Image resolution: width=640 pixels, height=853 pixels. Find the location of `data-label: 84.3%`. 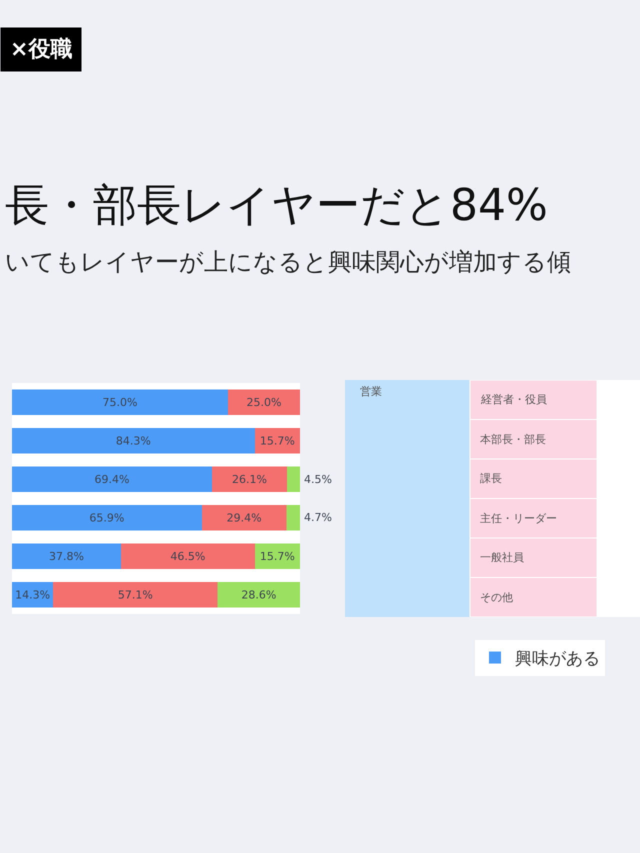

data-label: 84.3% is located at coordinates (133, 441).